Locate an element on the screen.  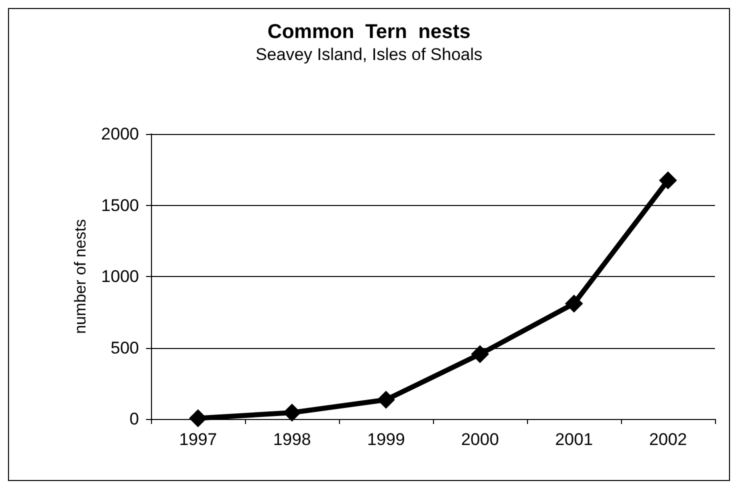
y-tick-label: 500 is located at coordinates (124, 348).